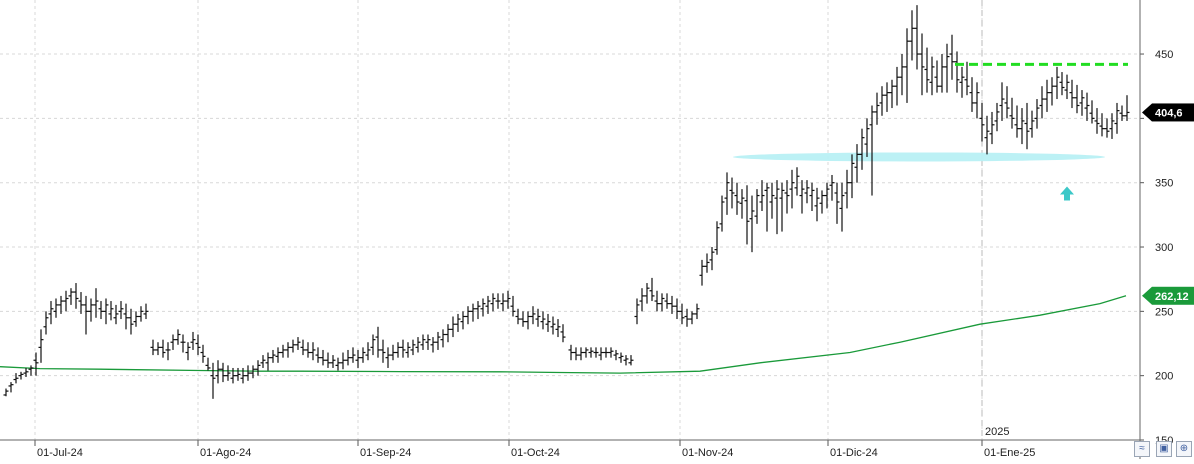  What do you see at coordinates (1009, 453) in the screenshot?
I see `x-tick-label: 01-Ene-25` at bounding box center [1009, 453].